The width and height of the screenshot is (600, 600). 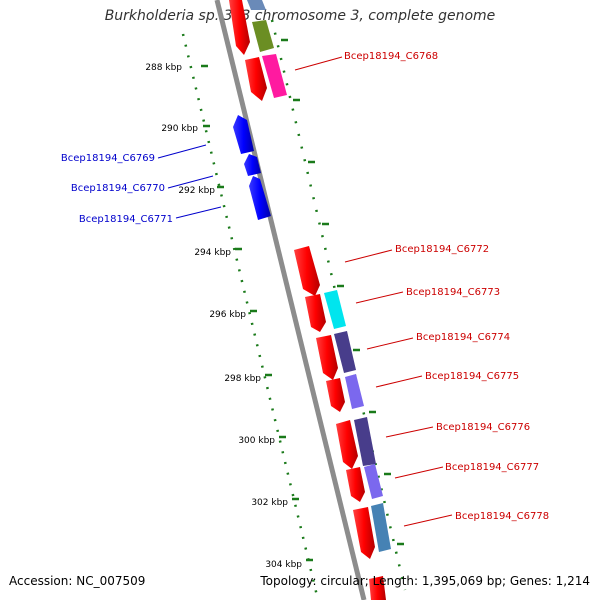 What do you see at coordinates (251, 27) in the screenshot?
I see `gene-partial-top` at bounding box center [251, 27].